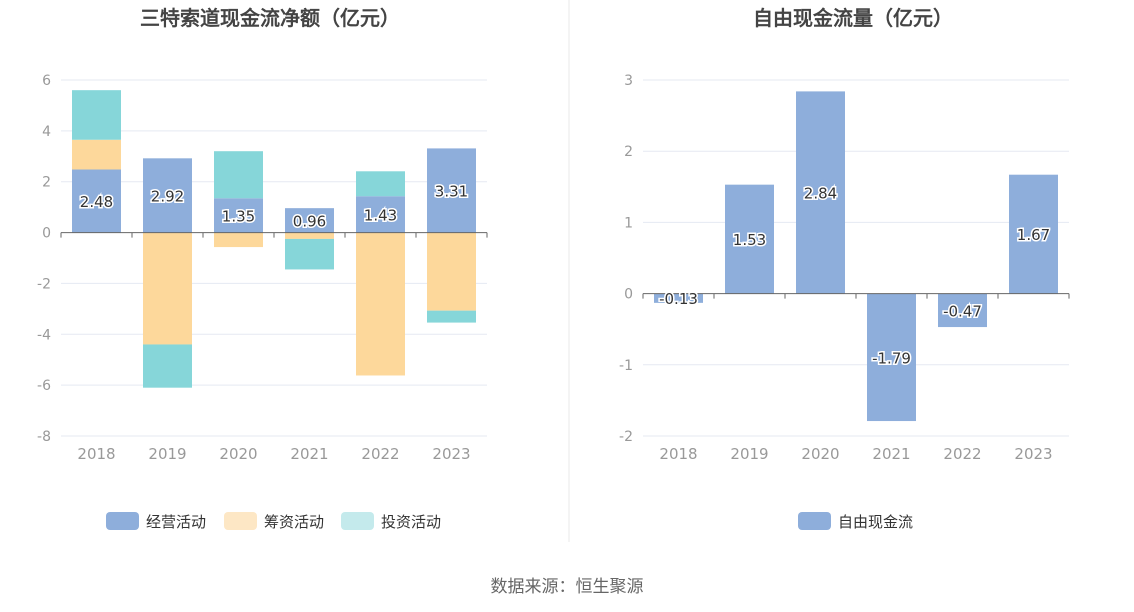 The width and height of the screenshot is (1134, 612). What do you see at coordinates (853, 18) in the screenshot?
I see `chart-title: 自由现金流量（亿元）` at bounding box center [853, 18].